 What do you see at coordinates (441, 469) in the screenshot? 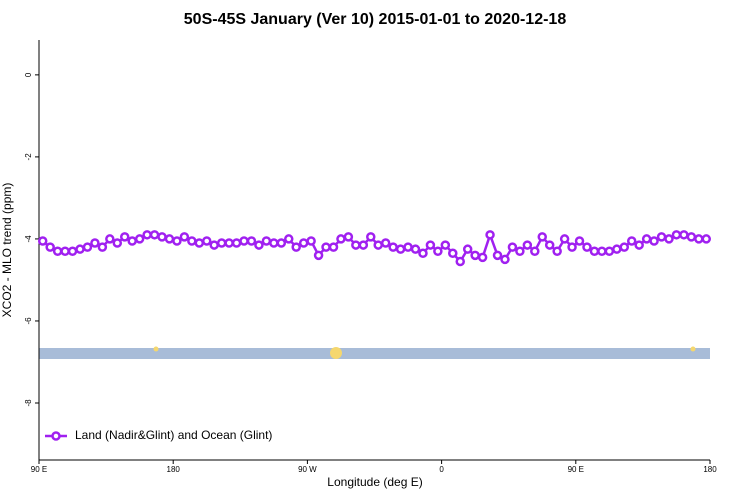
I see `x-tick-label: 0` at bounding box center [441, 469].